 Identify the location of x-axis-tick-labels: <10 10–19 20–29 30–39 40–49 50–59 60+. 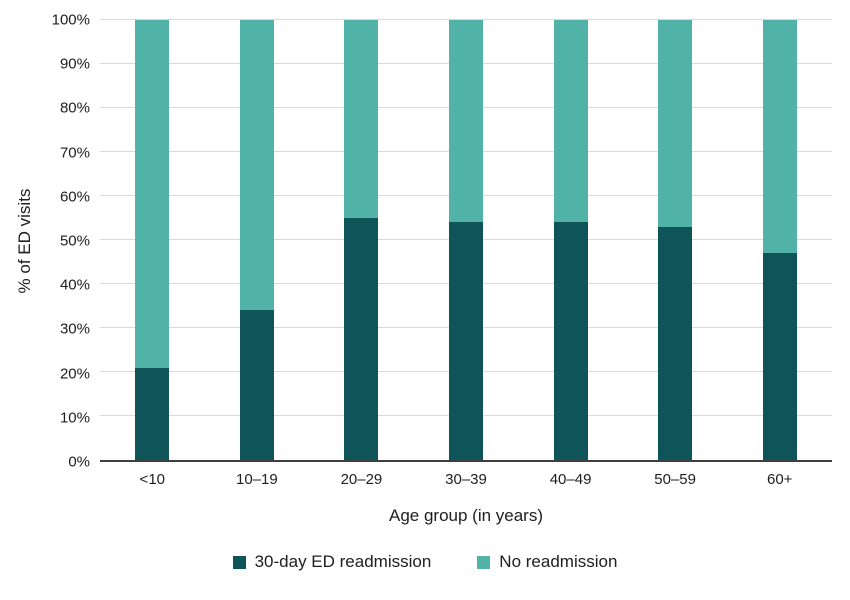
(466, 482).